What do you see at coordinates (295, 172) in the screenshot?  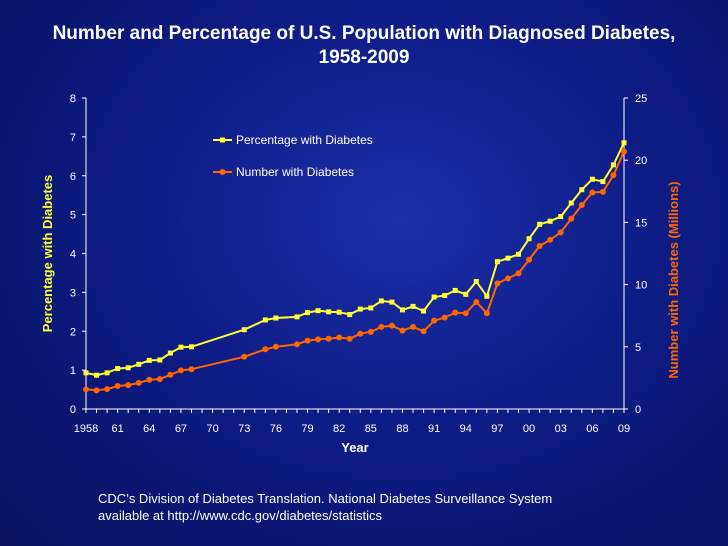 I see `legend-number-label: Number with Diabetes` at bounding box center [295, 172].